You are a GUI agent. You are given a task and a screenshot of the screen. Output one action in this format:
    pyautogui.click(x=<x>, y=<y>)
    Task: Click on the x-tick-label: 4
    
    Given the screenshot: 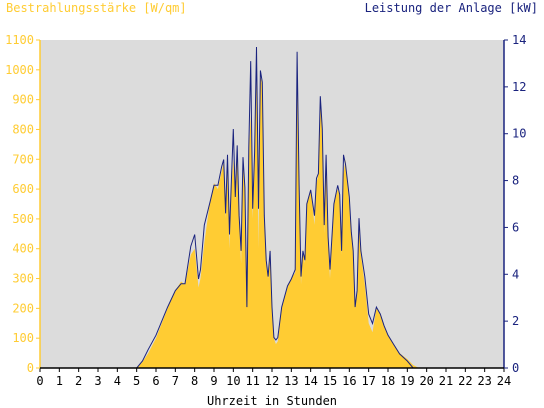 What is the action you would take?
    pyautogui.click(x=117, y=381)
    